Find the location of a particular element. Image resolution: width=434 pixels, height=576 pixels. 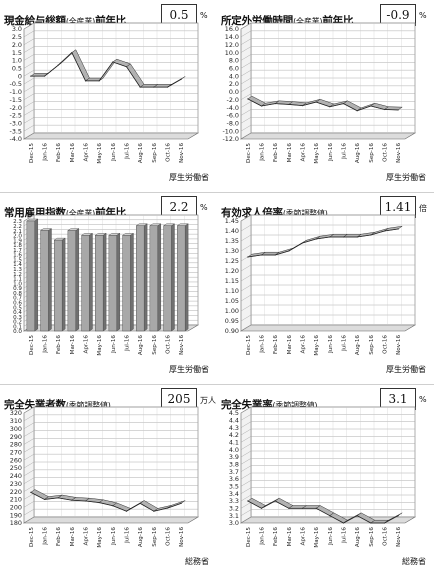

x-tick-label: Jun-16 is located at coordinates (331, 536).